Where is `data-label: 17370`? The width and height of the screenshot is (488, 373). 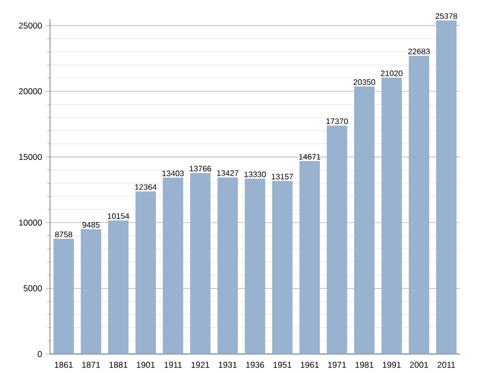 data-label: 17370 is located at coordinates (337, 121).